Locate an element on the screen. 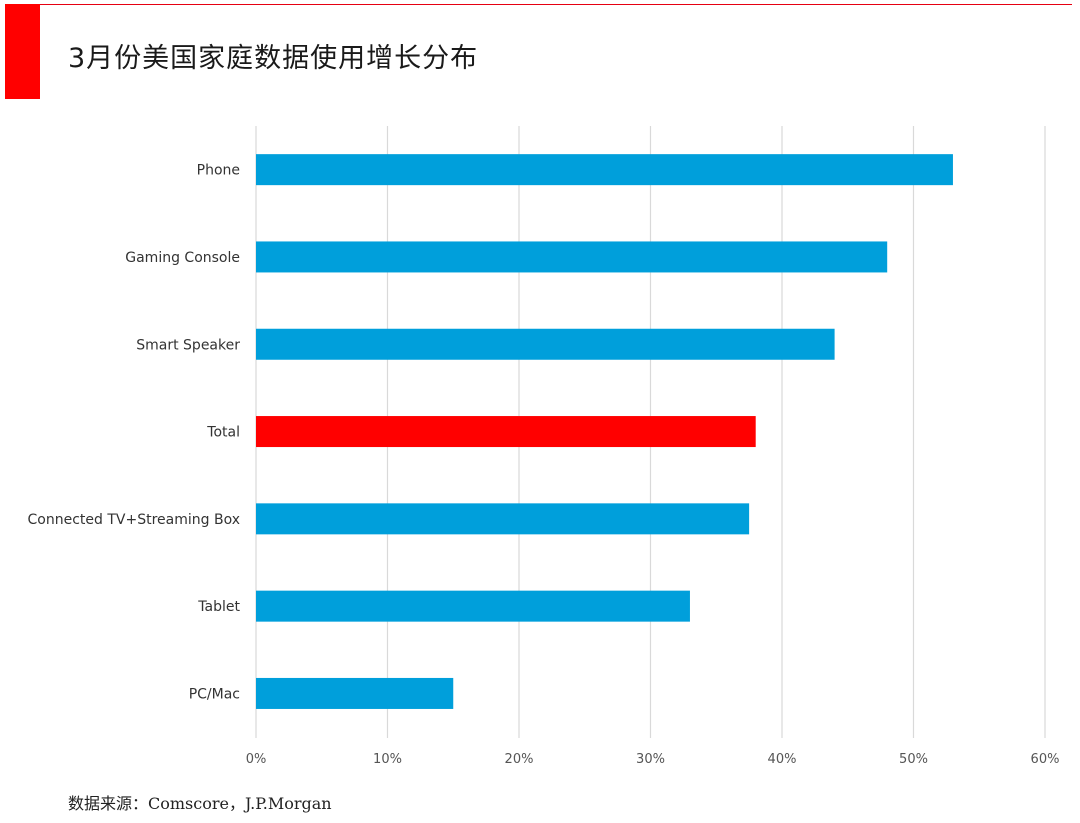  bar-total is located at coordinates (506, 432).